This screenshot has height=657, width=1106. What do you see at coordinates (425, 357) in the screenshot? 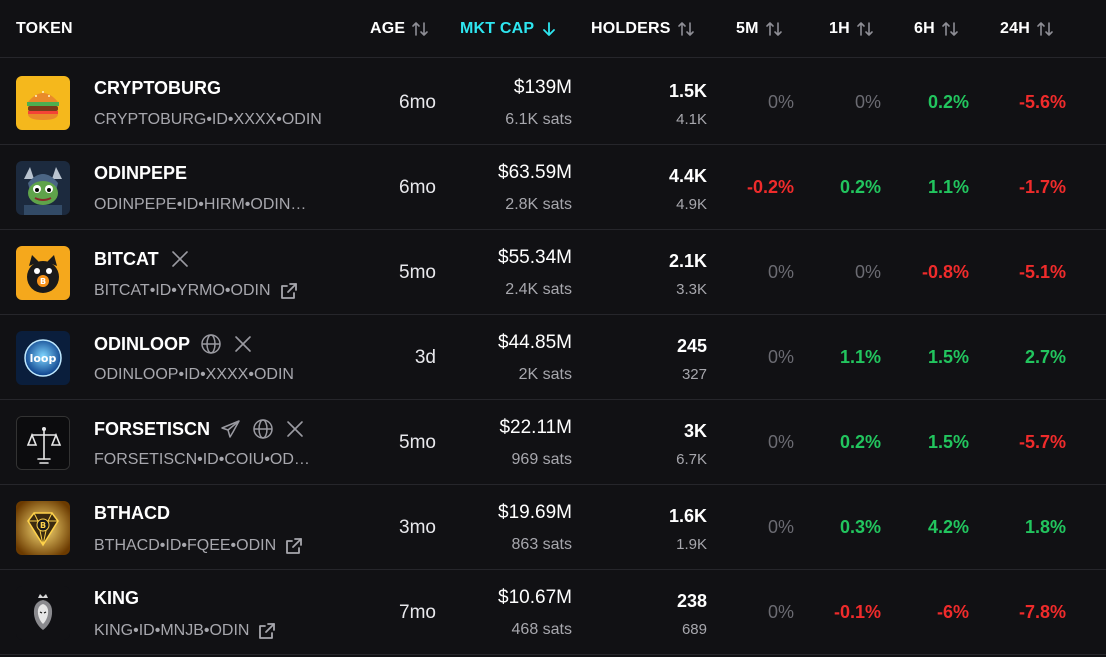
I see `token-age: 3d` at bounding box center [425, 357].